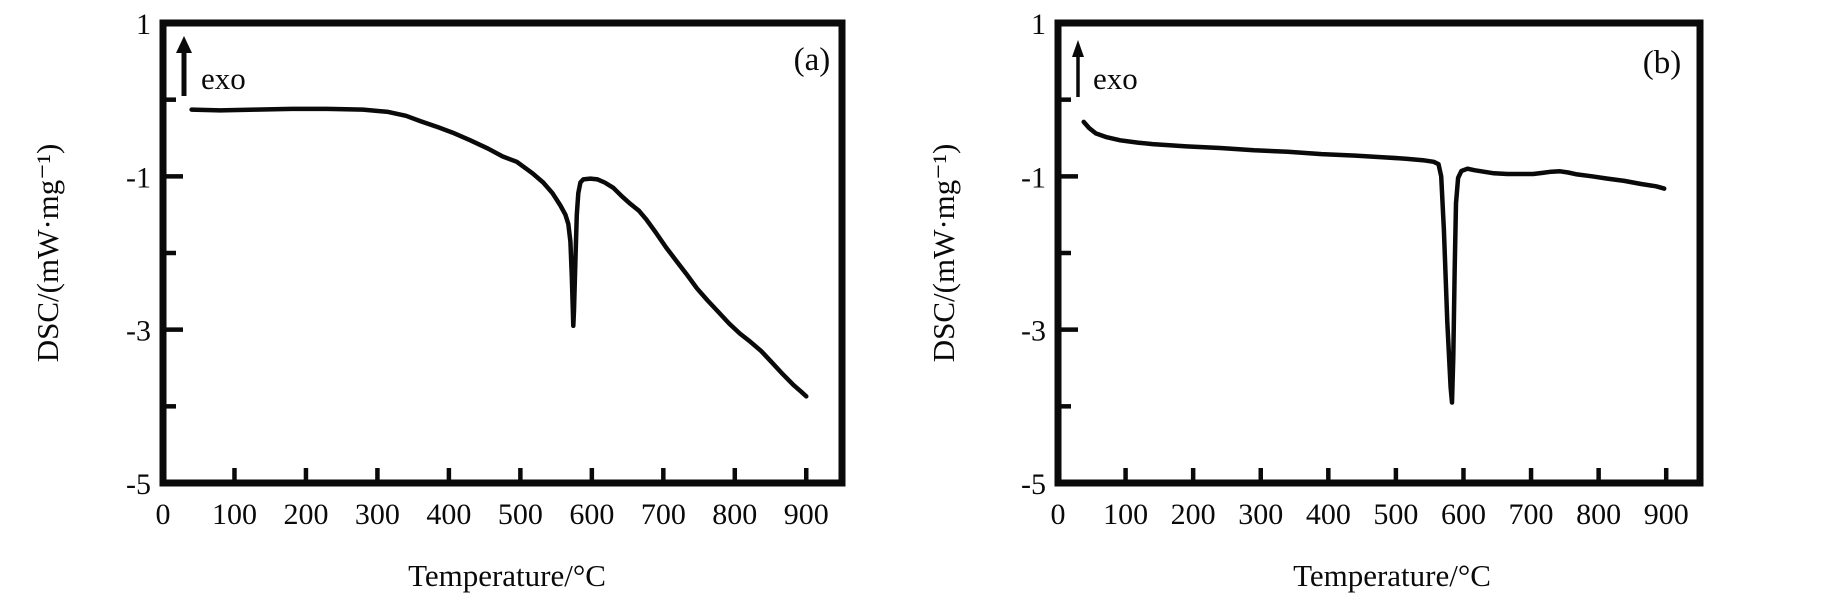 The width and height of the screenshot is (1827, 616). What do you see at coordinates (812, 60) in the screenshot?
I see `panel-label: (a)` at bounding box center [812, 60].